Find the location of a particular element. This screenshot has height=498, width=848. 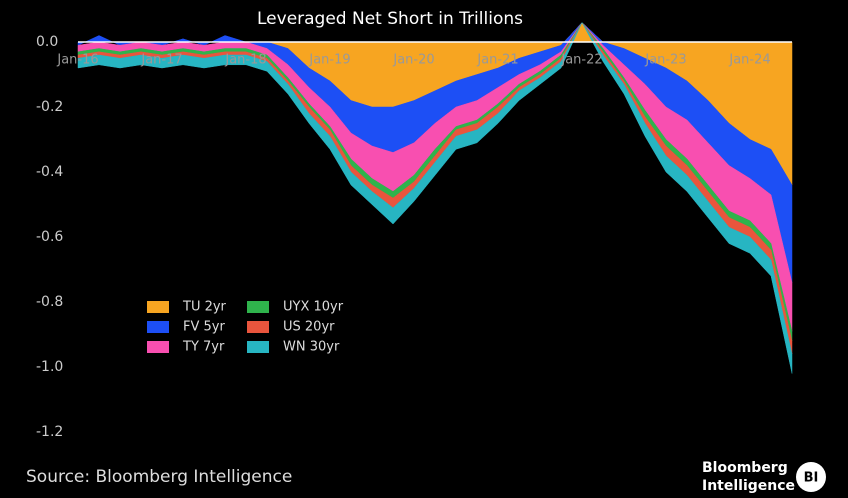

y-tick-label: 0.0 is located at coordinates (47, 42).